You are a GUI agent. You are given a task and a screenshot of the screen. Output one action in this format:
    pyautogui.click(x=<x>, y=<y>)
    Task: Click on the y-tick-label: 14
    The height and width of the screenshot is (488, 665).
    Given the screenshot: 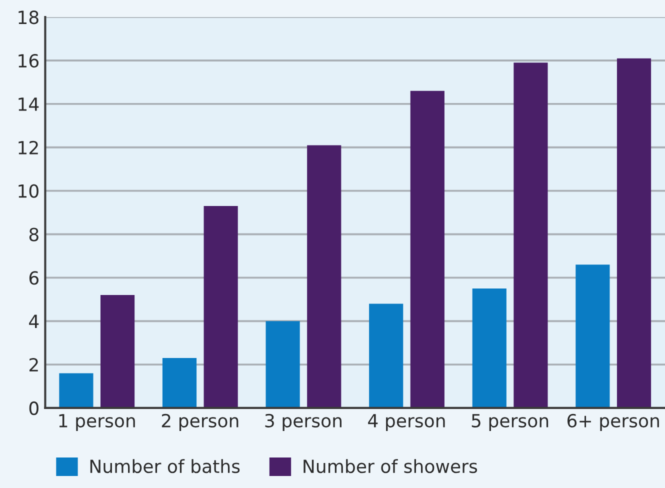 What is the action you would take?
    pyautogui.click(x=28, y=104)
    